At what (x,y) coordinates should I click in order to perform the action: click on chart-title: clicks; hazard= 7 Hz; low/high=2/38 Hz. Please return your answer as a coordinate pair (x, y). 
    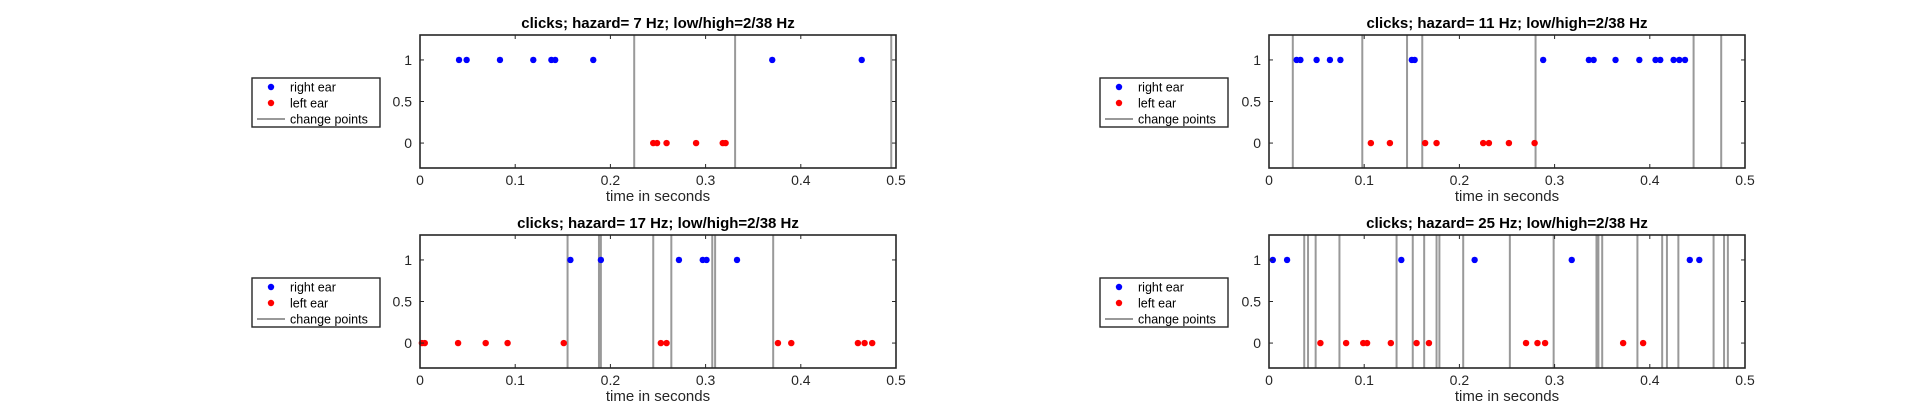
    Looking at the image, I should click on (657, 23).